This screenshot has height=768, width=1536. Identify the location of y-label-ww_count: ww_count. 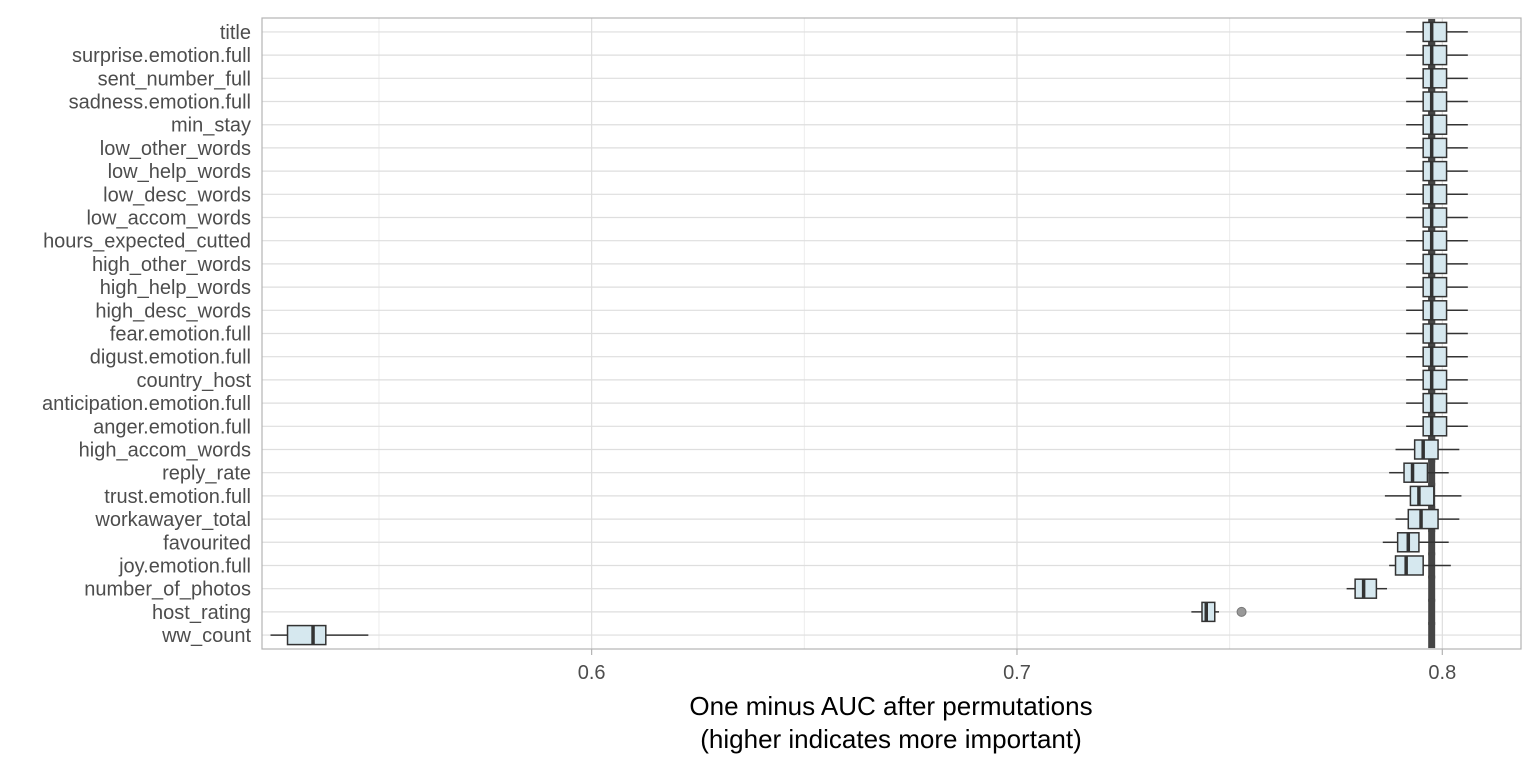
(206, 636).